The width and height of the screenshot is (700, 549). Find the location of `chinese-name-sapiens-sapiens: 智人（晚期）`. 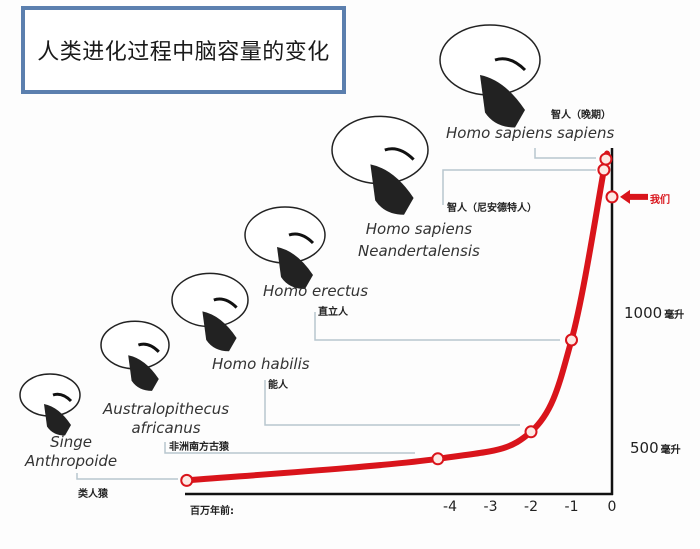

chinese-name-sapiens-sapiens: 智人（晚期） is located at coordinates (581, 115).